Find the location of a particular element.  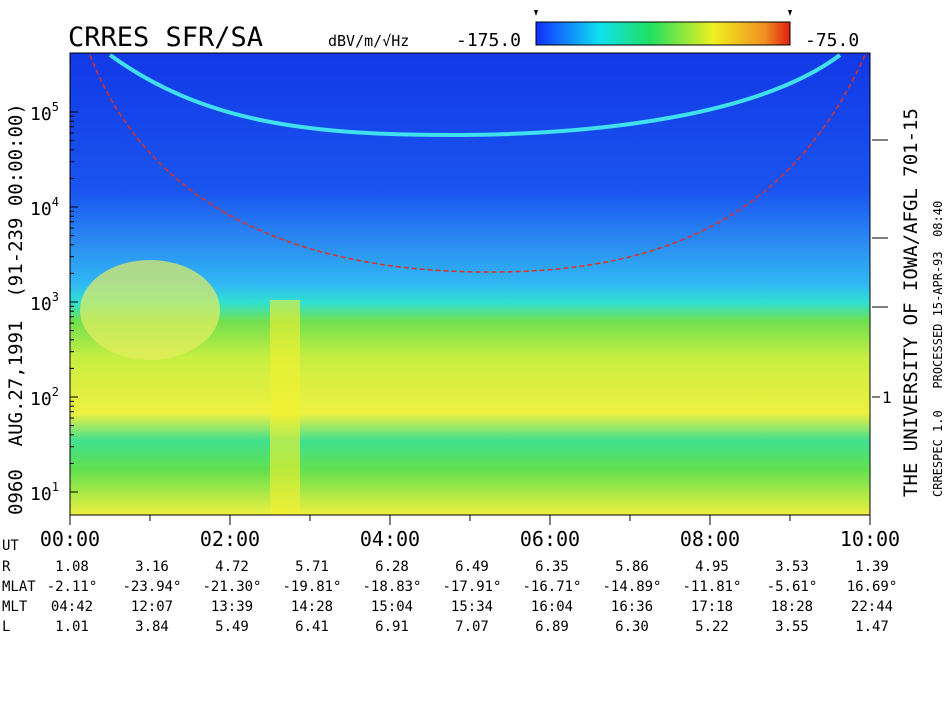

y-tick-exp: 4 is located at coordinates (55, 202).